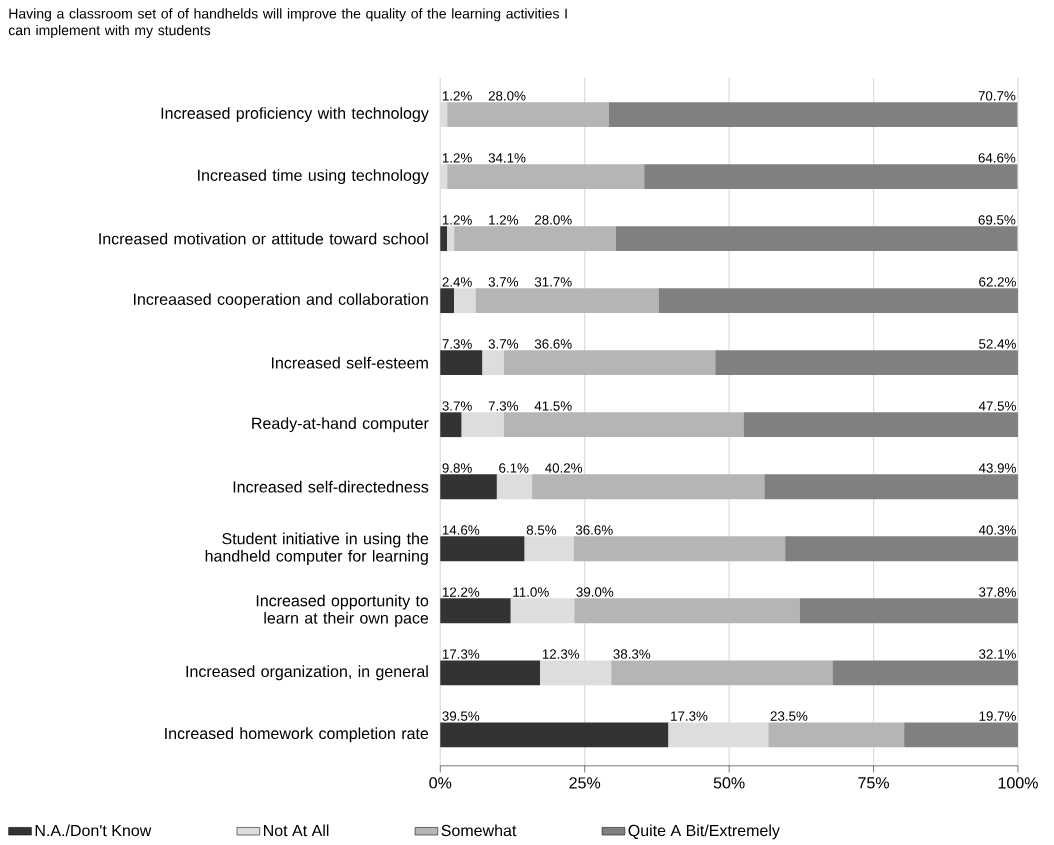 The height and width of the screenshot is (845, 1054). What do you see at coordinates (457, 282) in the screenshot?
I see `data-label: 2.4%` at bounding box center [457, 282].